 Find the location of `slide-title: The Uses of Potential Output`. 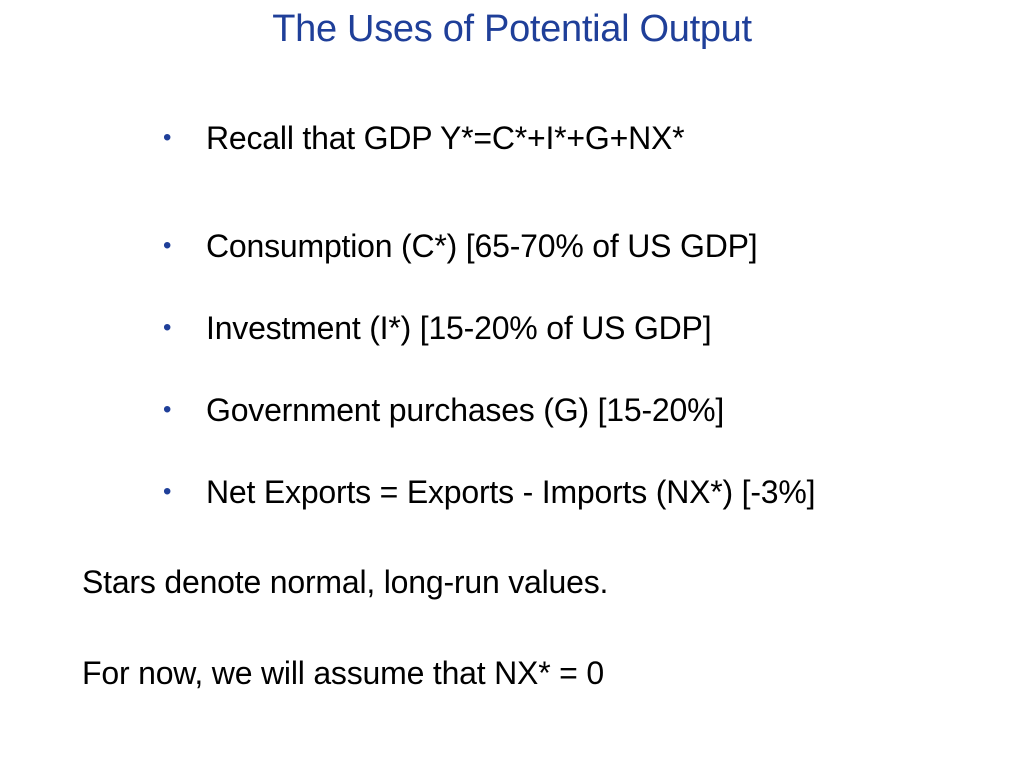

slide-title: The Uses of Potential Output is located at coordinates (512, 29).